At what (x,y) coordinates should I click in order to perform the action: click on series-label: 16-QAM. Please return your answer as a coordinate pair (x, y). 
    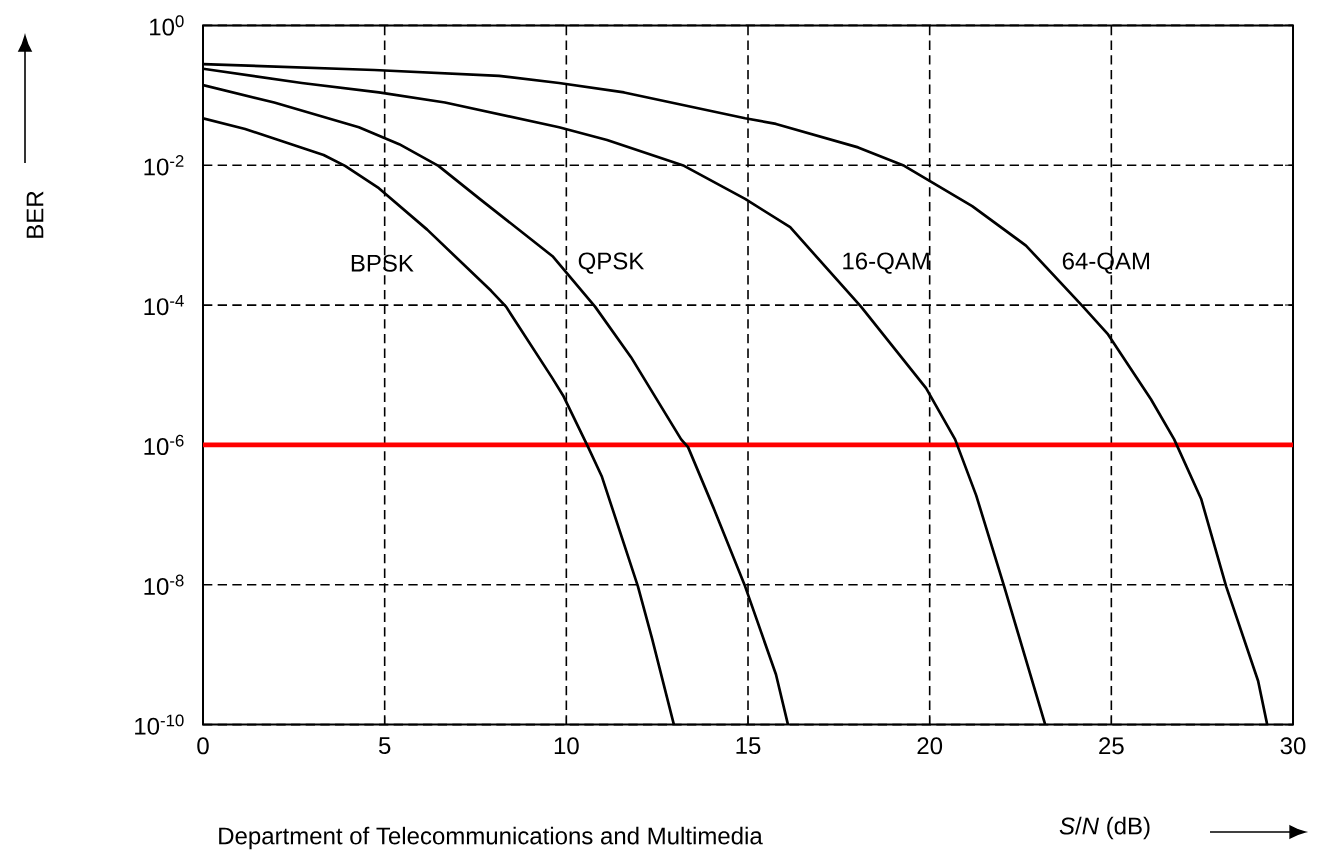
    Looking at the image, I should click on (886, 263).